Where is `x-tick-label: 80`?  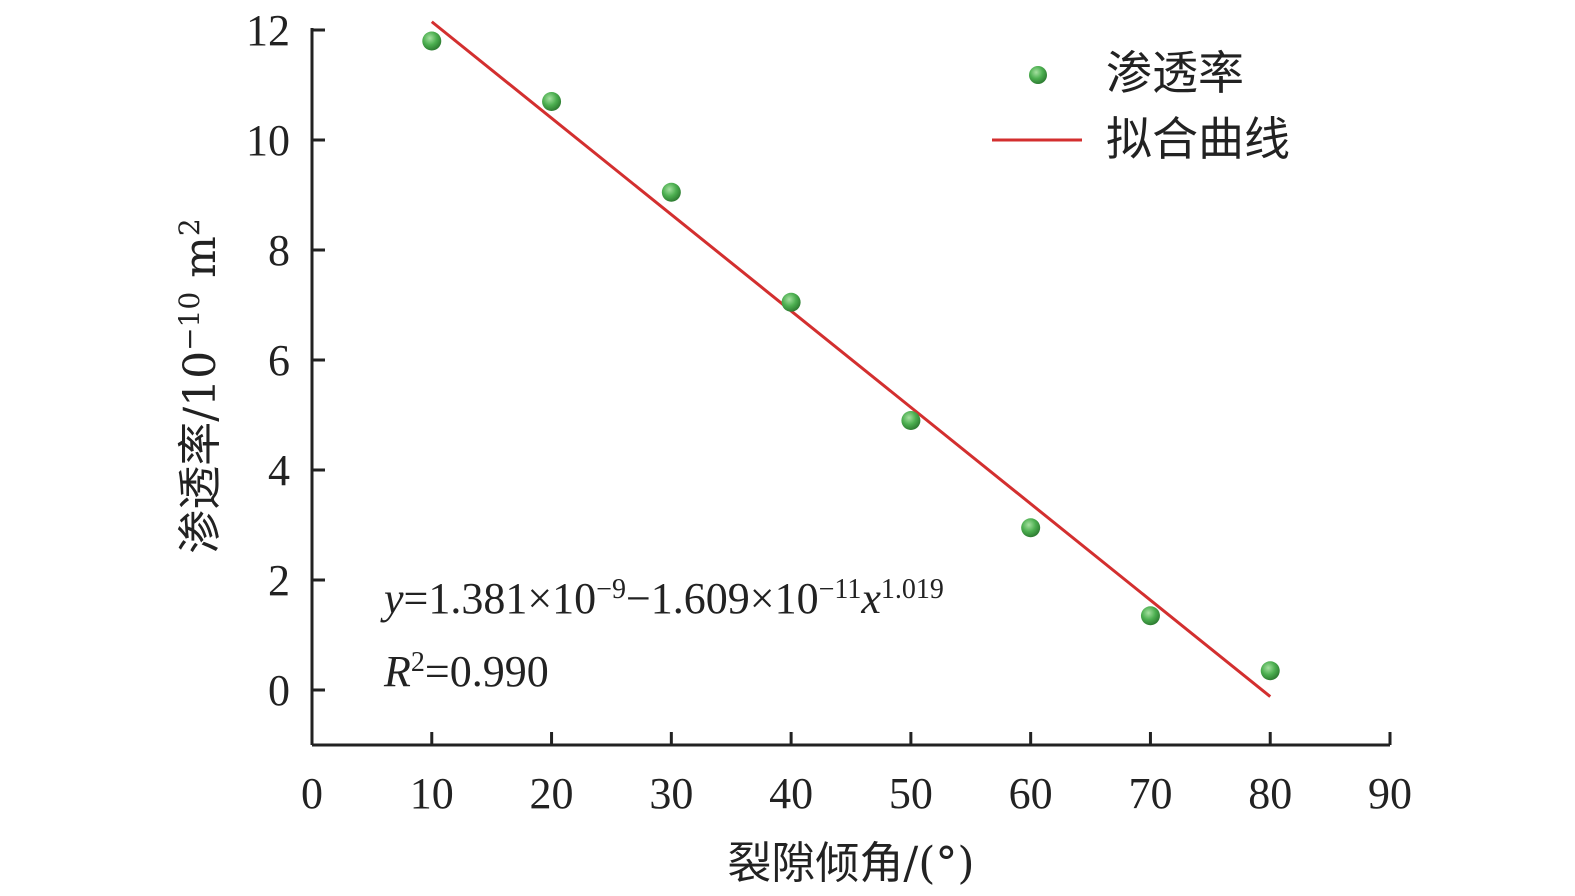 x-tick-label: 80 is located at coordinates (1270, 793).